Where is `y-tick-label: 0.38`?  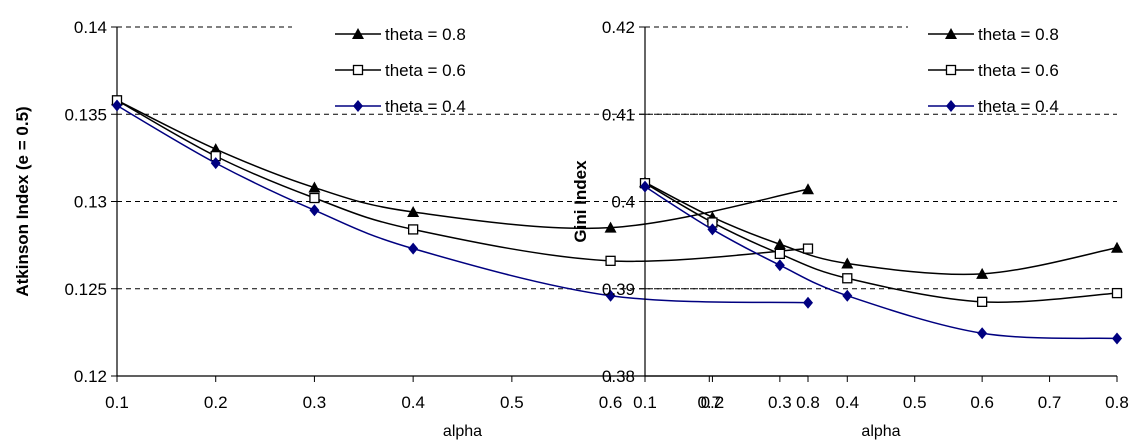 y-tick-label: 0.38 is located at coordinates (618, 376).